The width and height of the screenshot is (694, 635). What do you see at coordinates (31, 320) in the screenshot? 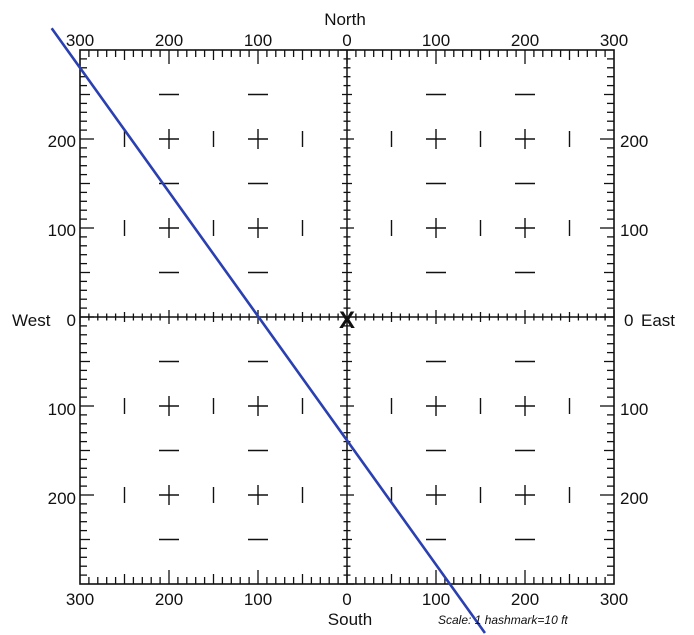
I see `west-label: West` at bounding box center [31, 320].